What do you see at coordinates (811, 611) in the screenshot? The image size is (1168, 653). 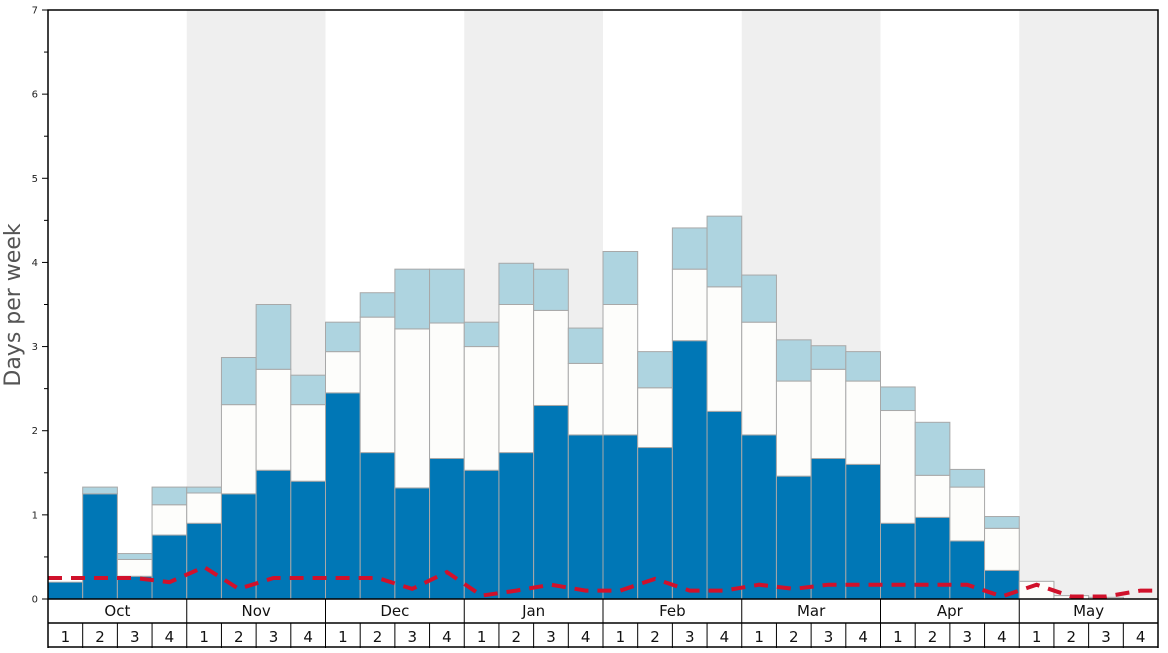 I see `month-label: Mar` at bounding box center [811, 611].